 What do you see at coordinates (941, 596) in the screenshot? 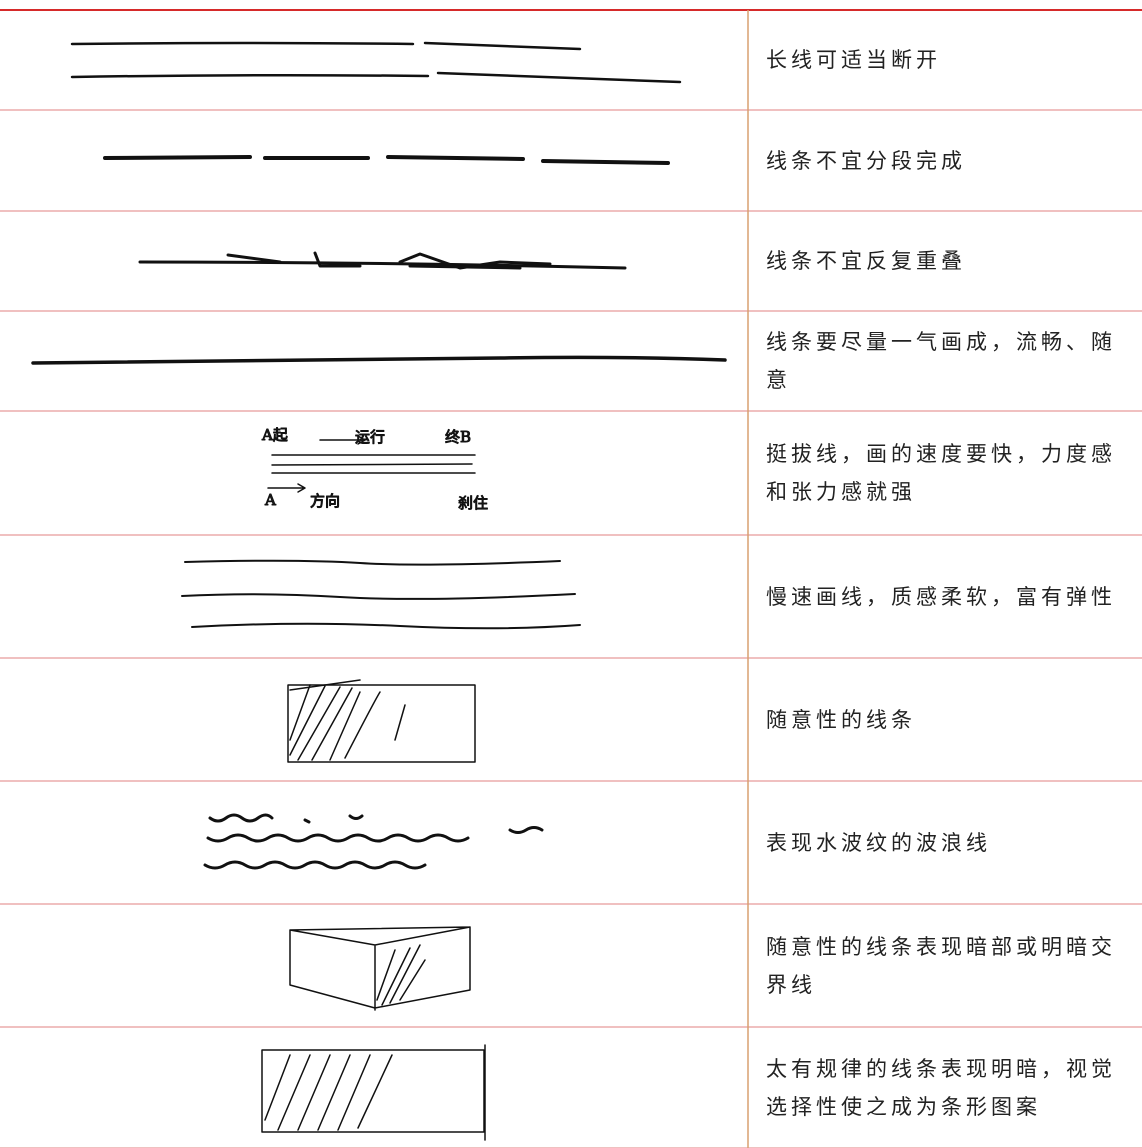
I see `row-description: 慢速画线，质感柔软，富有弹性` at bounding box center [941, 596].